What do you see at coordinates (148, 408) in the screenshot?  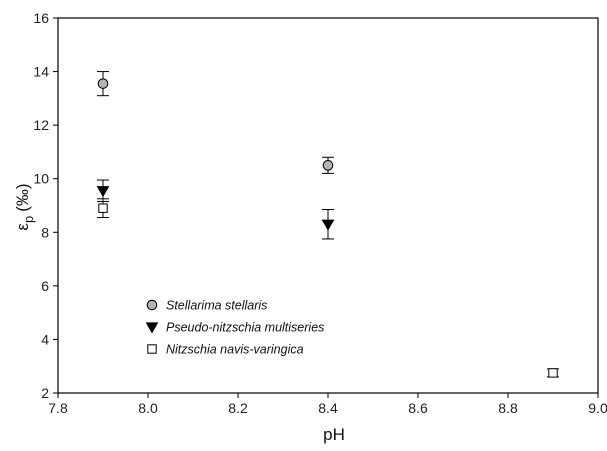 I see `x-tick-label: 8.0` at bounding box center [148, 408].